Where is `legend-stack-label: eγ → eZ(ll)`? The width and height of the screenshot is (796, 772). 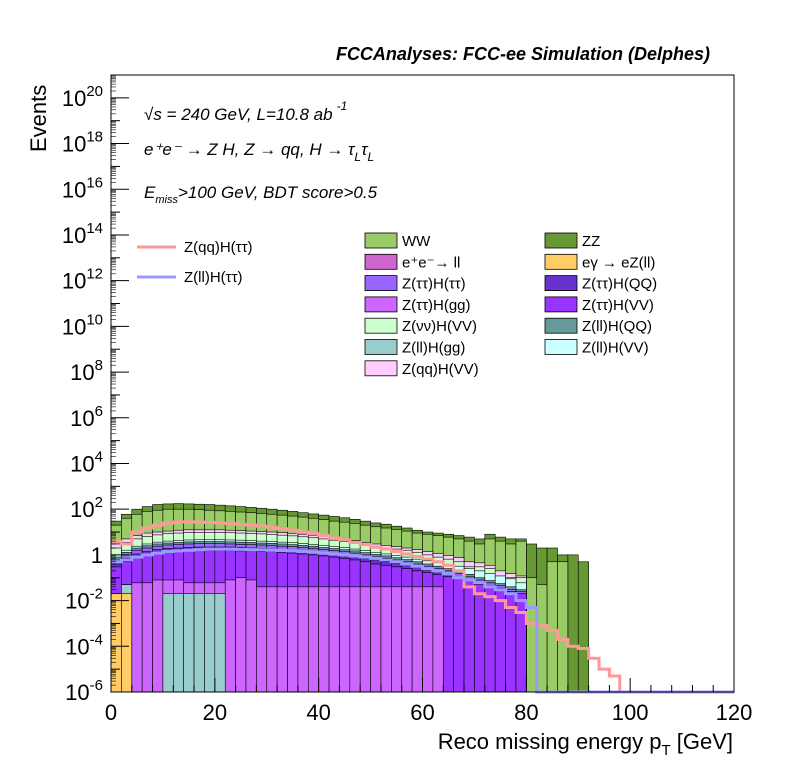 legend-stack-label: eγ → eZ(ll) is located at coordinates (618, 262).